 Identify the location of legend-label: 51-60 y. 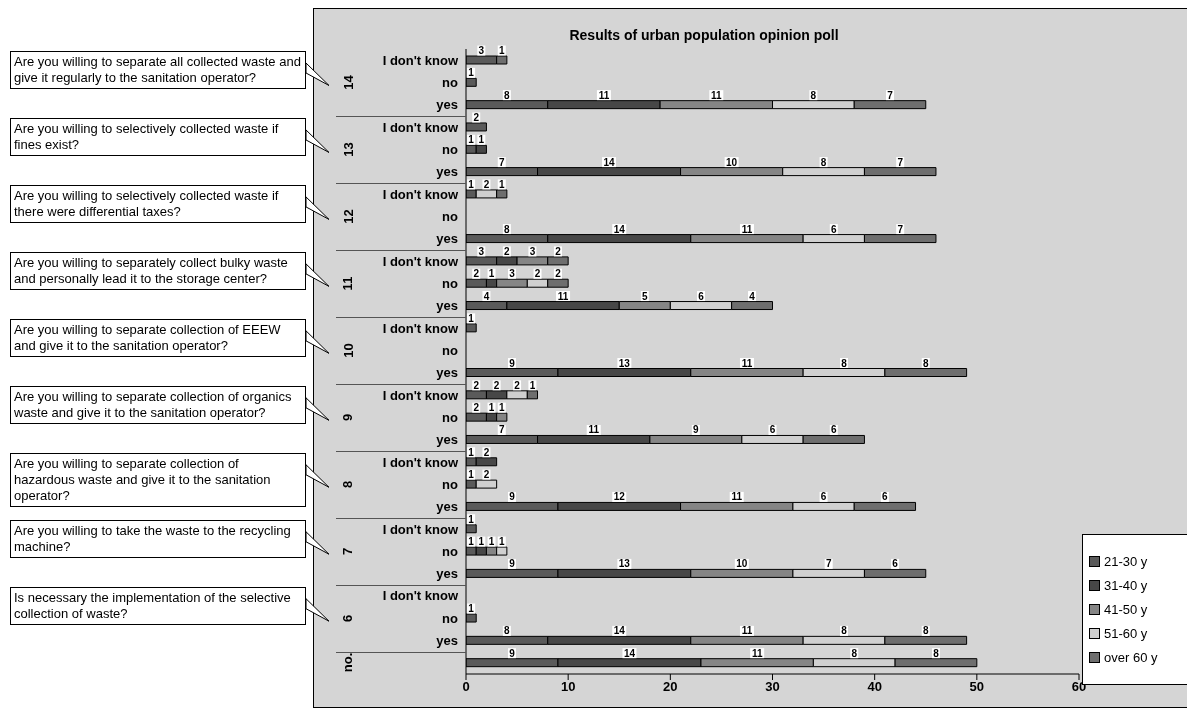
(1126, 633).